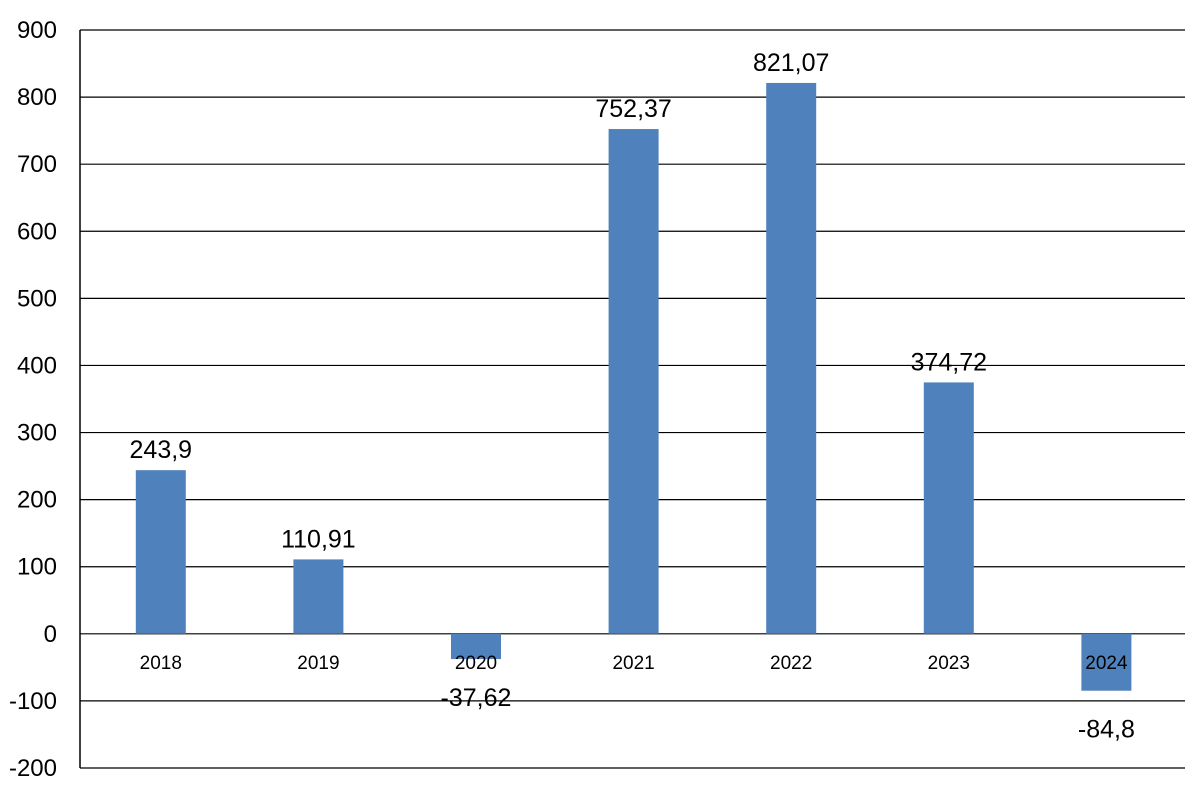  What do you see at coordinates (37, 500) in the screenshot?
I see `y-tick-label: 200` at bounding box center [37, 500].